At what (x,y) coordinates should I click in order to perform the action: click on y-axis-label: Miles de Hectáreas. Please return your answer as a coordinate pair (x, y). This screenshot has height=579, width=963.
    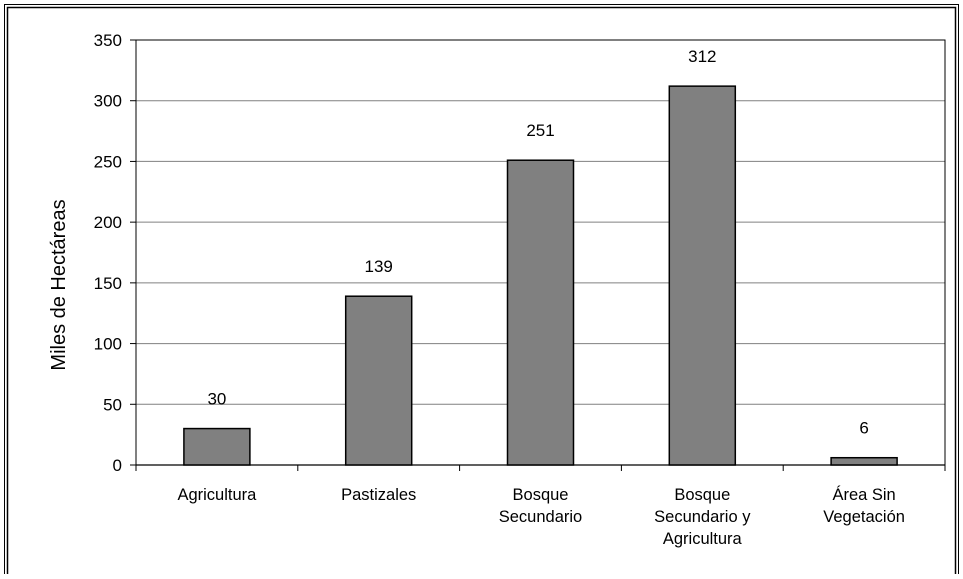
    Looking at the image, I should click on (59, 284).